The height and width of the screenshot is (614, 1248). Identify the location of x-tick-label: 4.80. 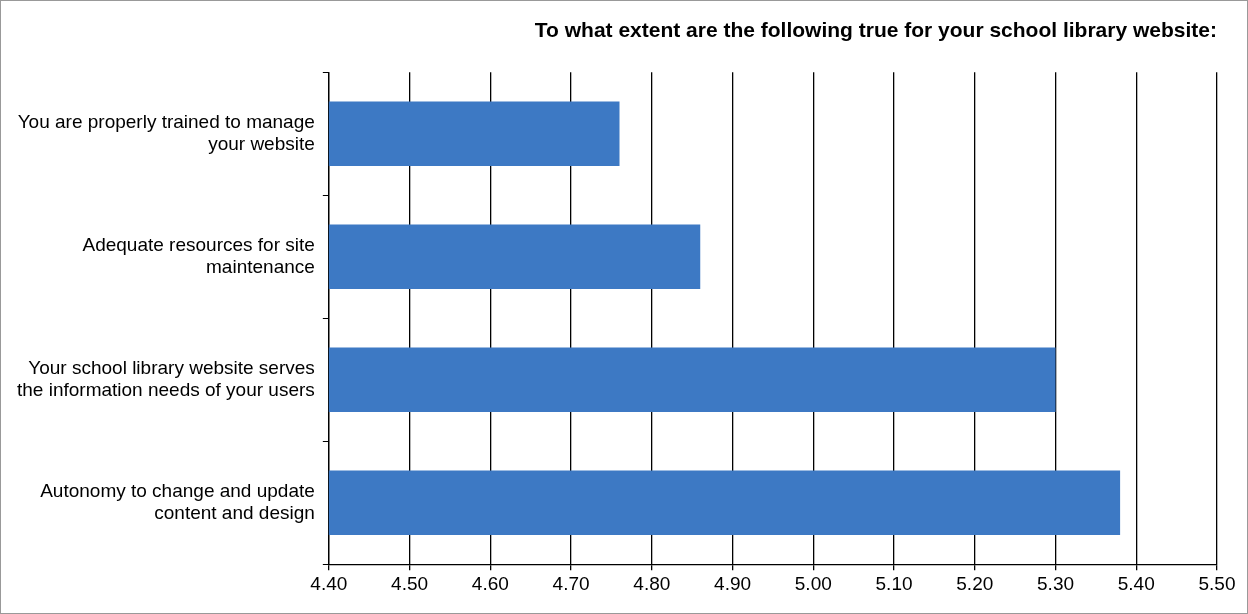
(652, 583).